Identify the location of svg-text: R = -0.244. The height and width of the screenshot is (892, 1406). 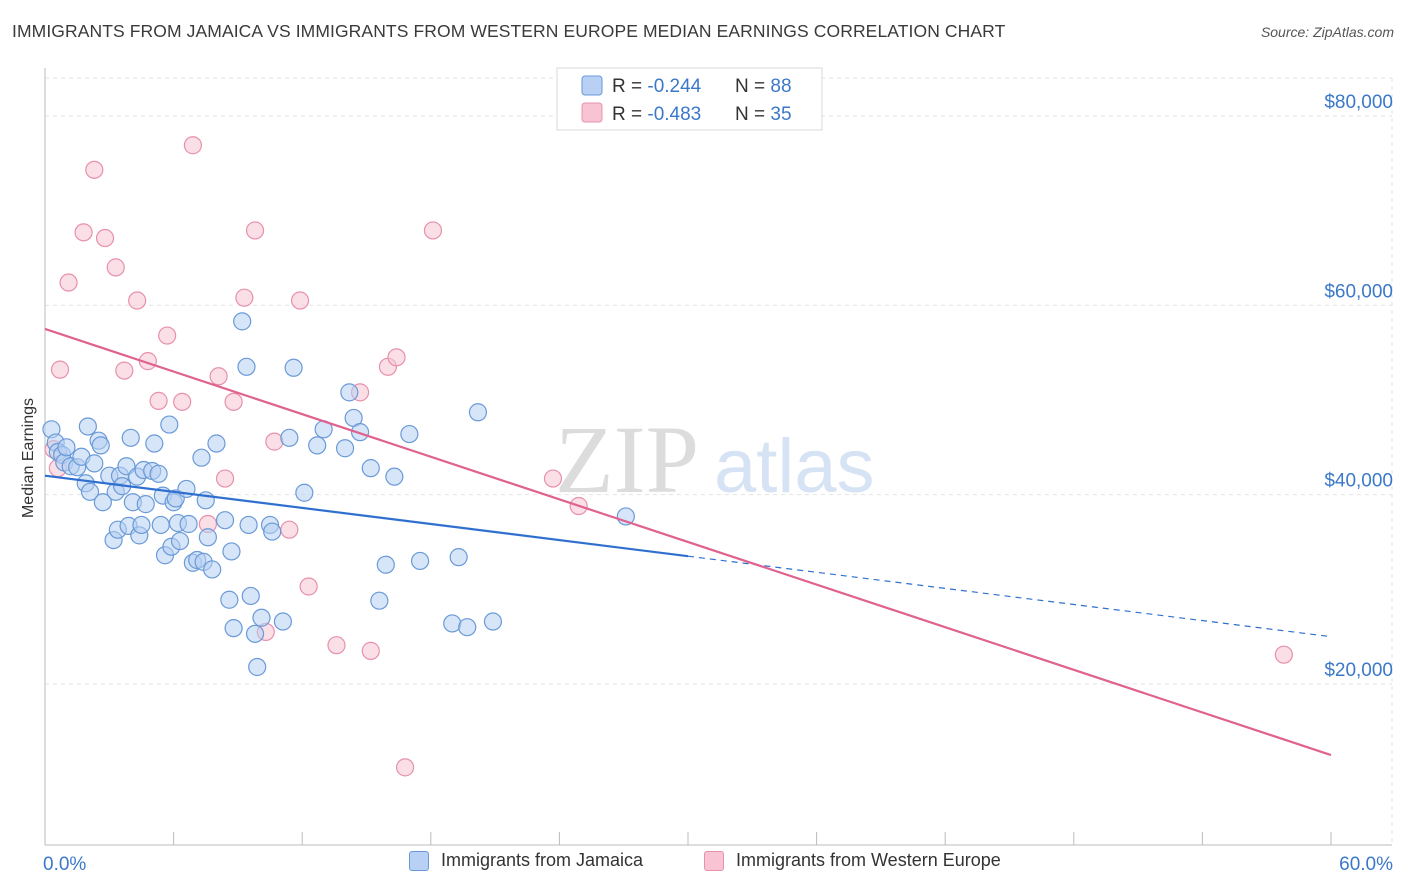
(657, 86).